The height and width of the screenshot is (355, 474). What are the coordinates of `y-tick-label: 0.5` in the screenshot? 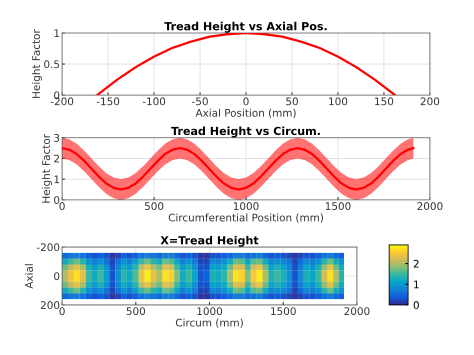 It's located at (52, 64).